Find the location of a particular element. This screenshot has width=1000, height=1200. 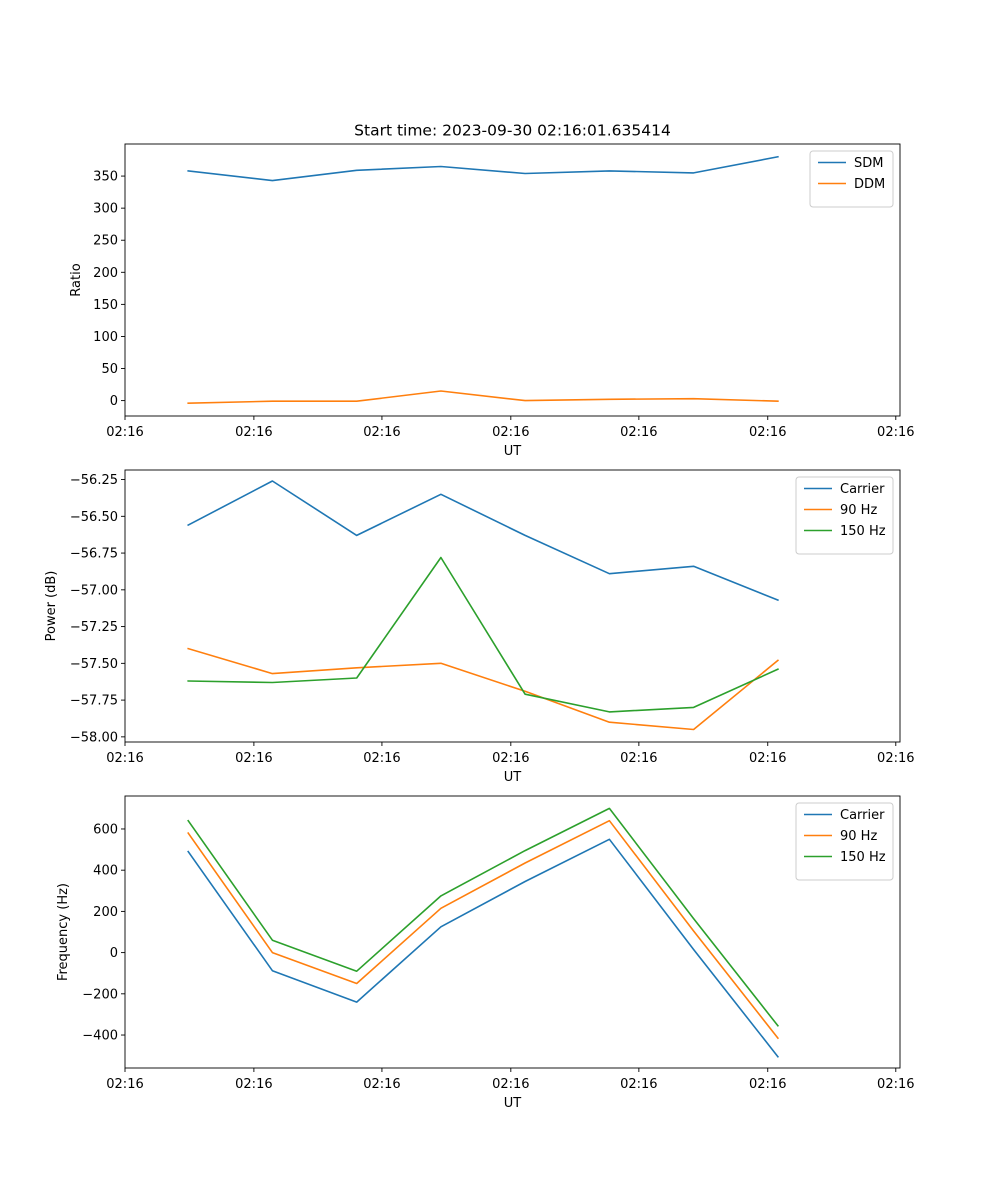

y-tick-label: −200 is located at coordinates (100, 994).